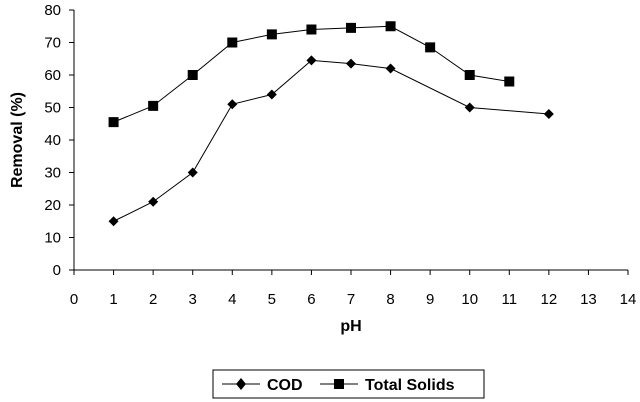 The height and width of the screenshot is (402, 640). Describe the element at coordinates (241, 384) in the screenshot. I see `legend-cod-diamond-icon` at that location.